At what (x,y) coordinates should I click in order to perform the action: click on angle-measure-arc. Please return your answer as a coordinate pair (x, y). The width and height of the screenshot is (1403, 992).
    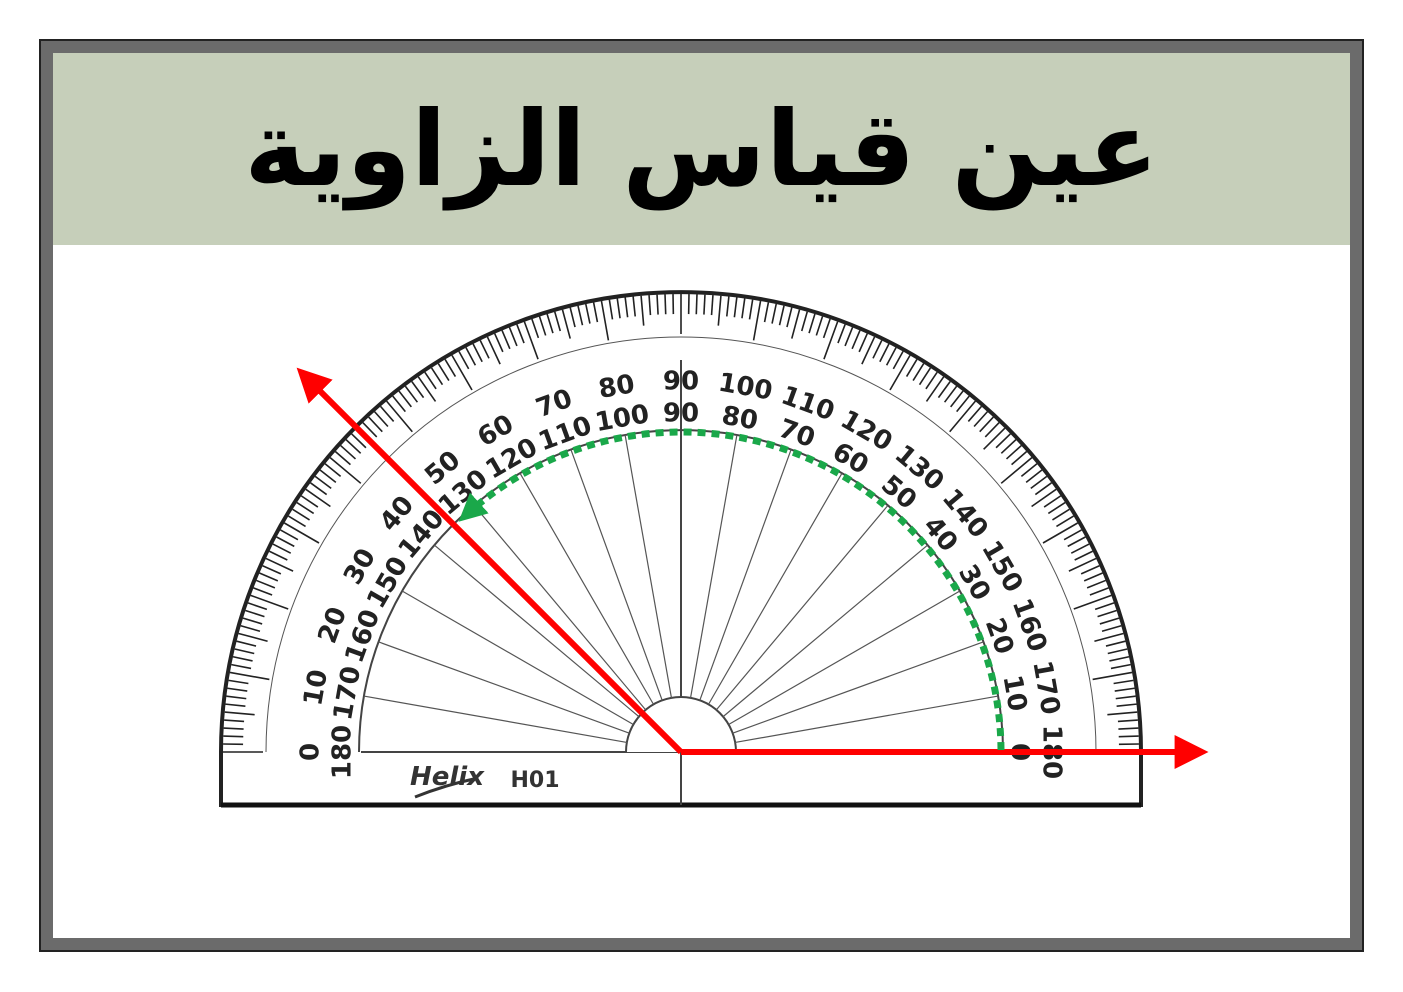
    Looking at the image, I should click on (731, 589).